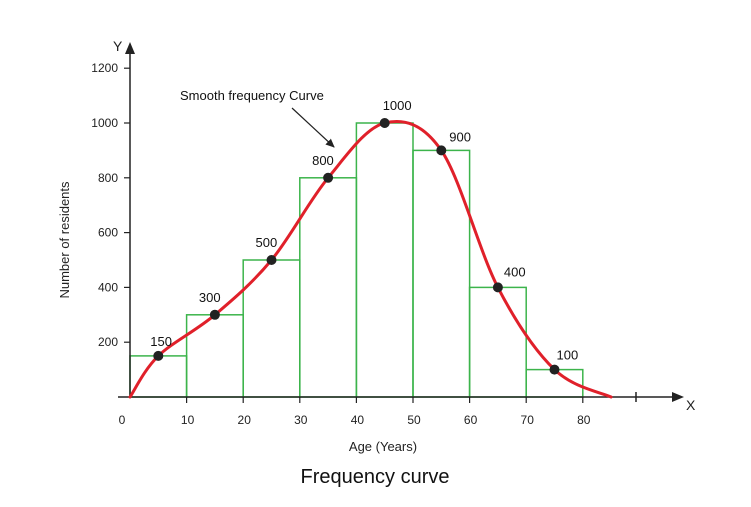 This screenshot has width=751, height=507. What do you see at coordinates (210, 297) in the screenshot?
I see `data-label: 300` at bounding box center [210, 297].